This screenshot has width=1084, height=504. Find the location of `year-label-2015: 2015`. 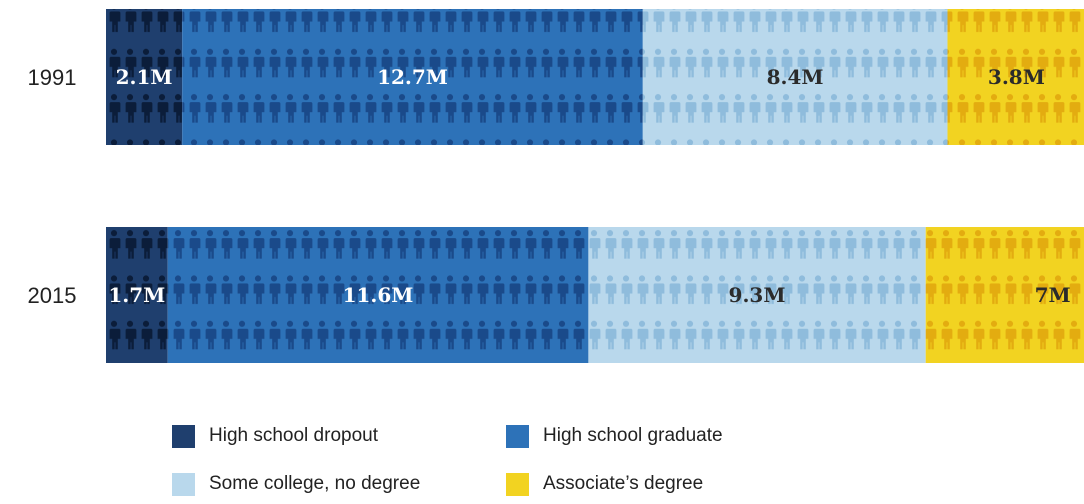

year-label-2015: 2015 is located at coordinates (52, 295).